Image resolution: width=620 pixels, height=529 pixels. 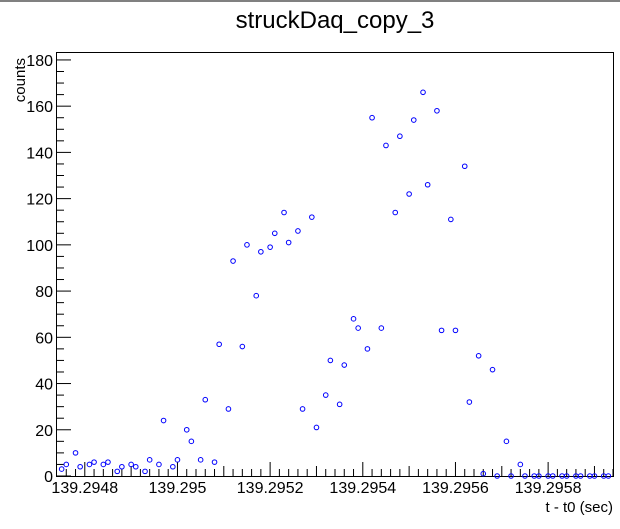 What do you see at coordinates (178, 488) in the screenshot?
I see `x-tick-label: 139.295` at bounding box center [178, 488].